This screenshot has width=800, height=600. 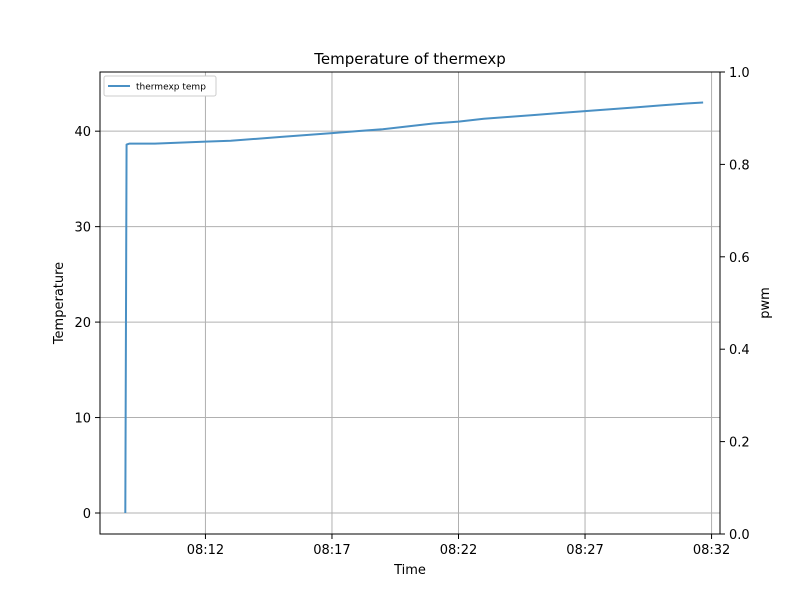 What do you see at coordinates (739, 73) in the screenshot?
I see `y2-tick-label: 1.0` at bounding box center [739, 73].